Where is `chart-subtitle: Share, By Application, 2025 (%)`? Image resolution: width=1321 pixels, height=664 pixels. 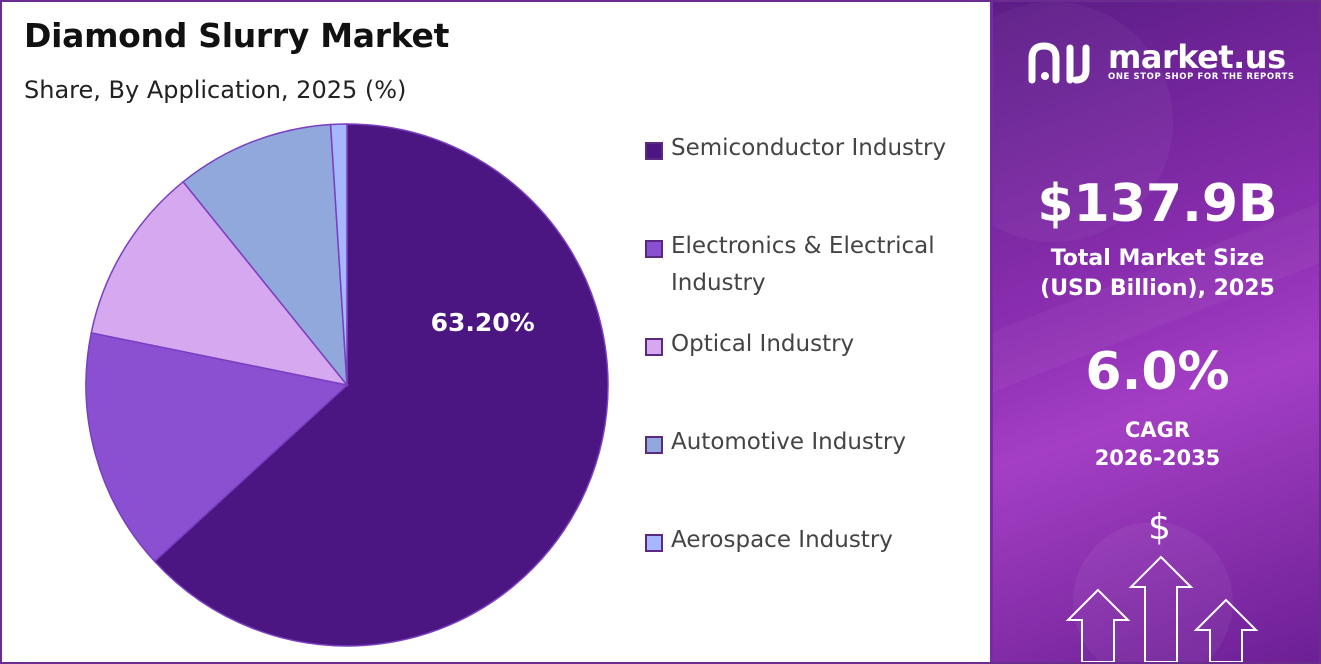 chart-subtitle: Share, By Application, 2025 (%) is located at coordinates (215, 90).